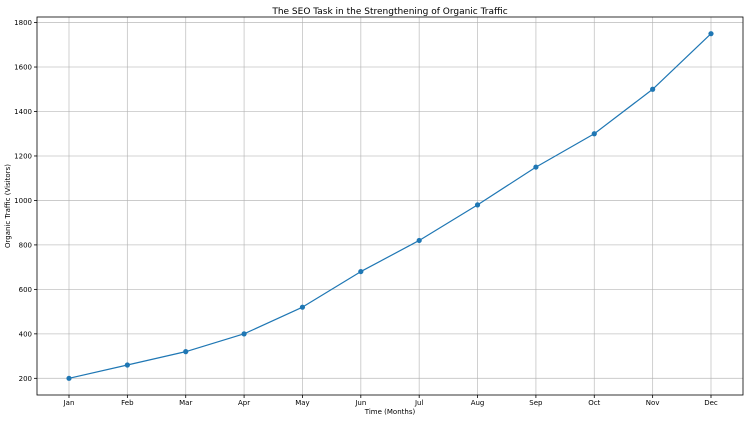 The image size is (750, 422). I want to click on x-tick-label: Mar, so click(185, 403).